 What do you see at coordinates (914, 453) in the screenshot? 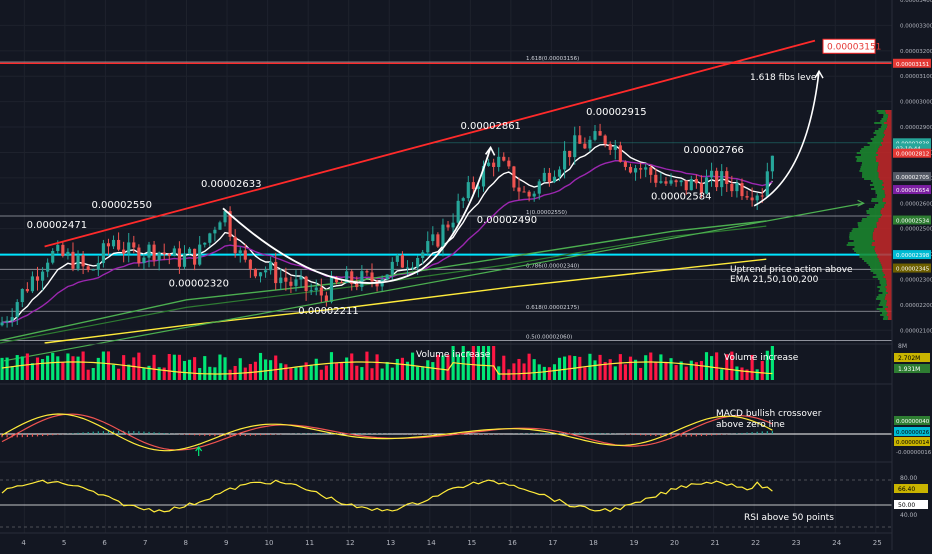
I see `macd-badge-4: -0.00000016` at bounding box center [914, 453].